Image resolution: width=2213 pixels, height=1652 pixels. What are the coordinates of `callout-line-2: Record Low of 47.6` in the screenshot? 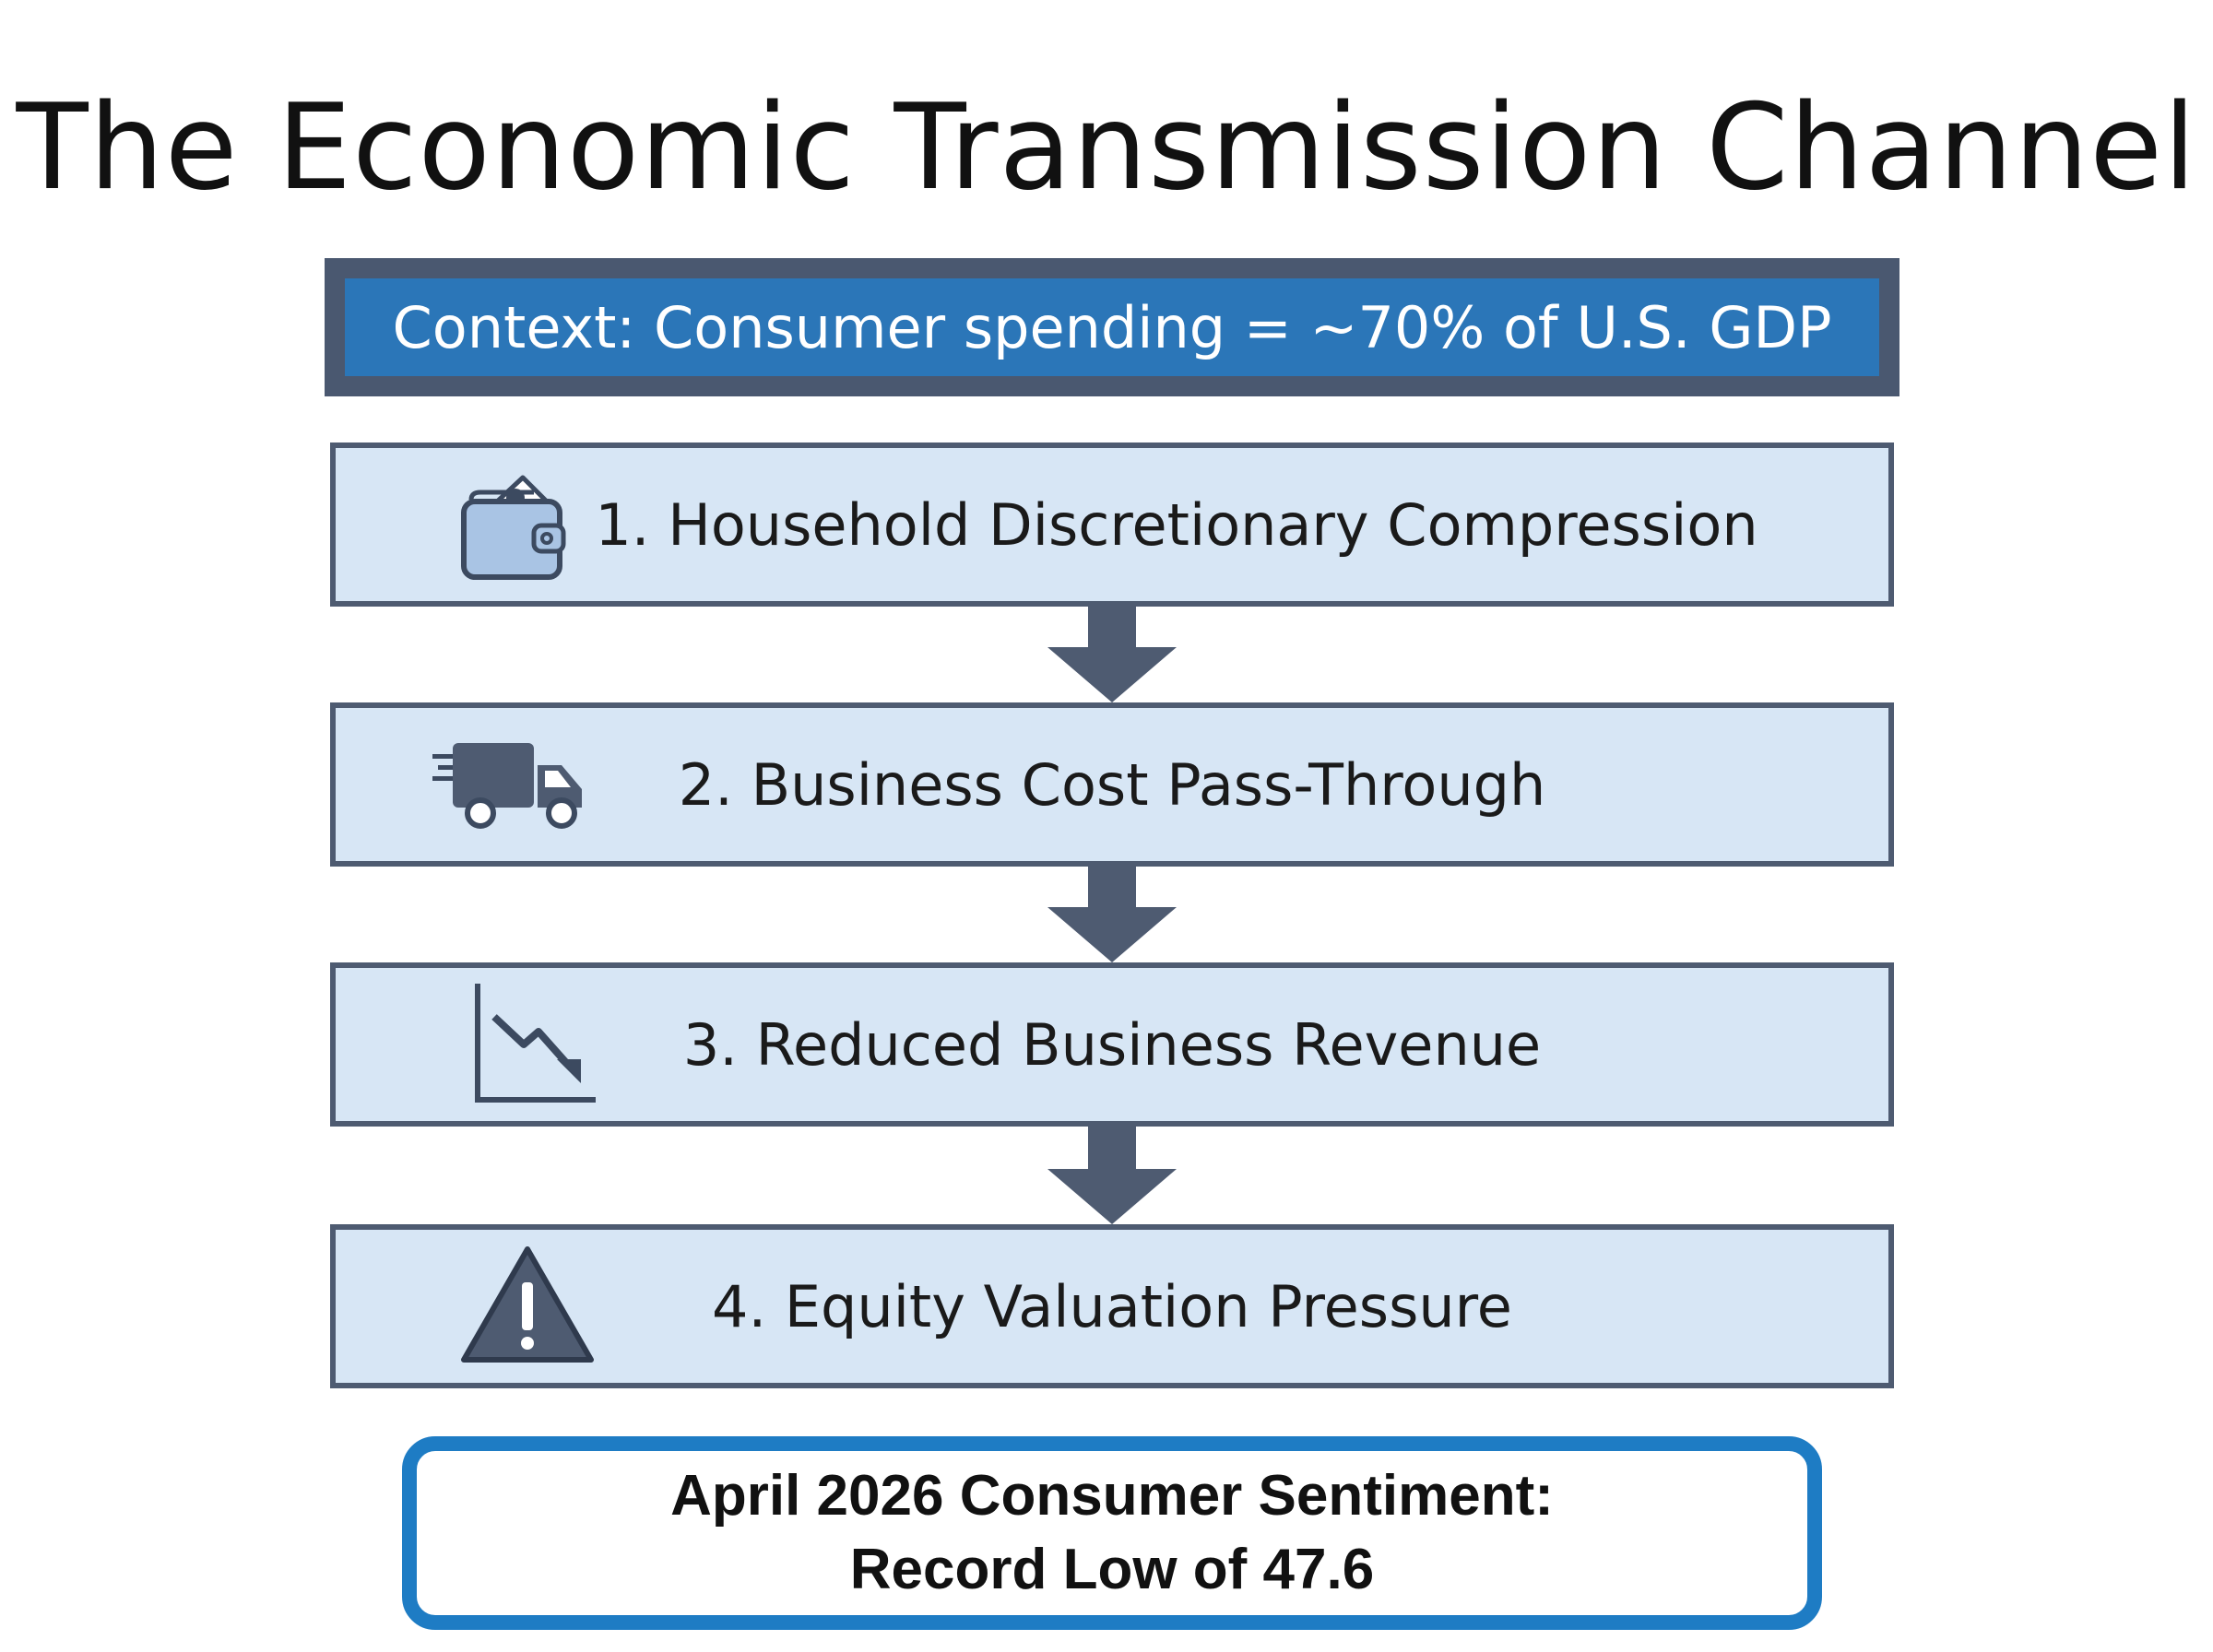 It's located at (1112, 1569).